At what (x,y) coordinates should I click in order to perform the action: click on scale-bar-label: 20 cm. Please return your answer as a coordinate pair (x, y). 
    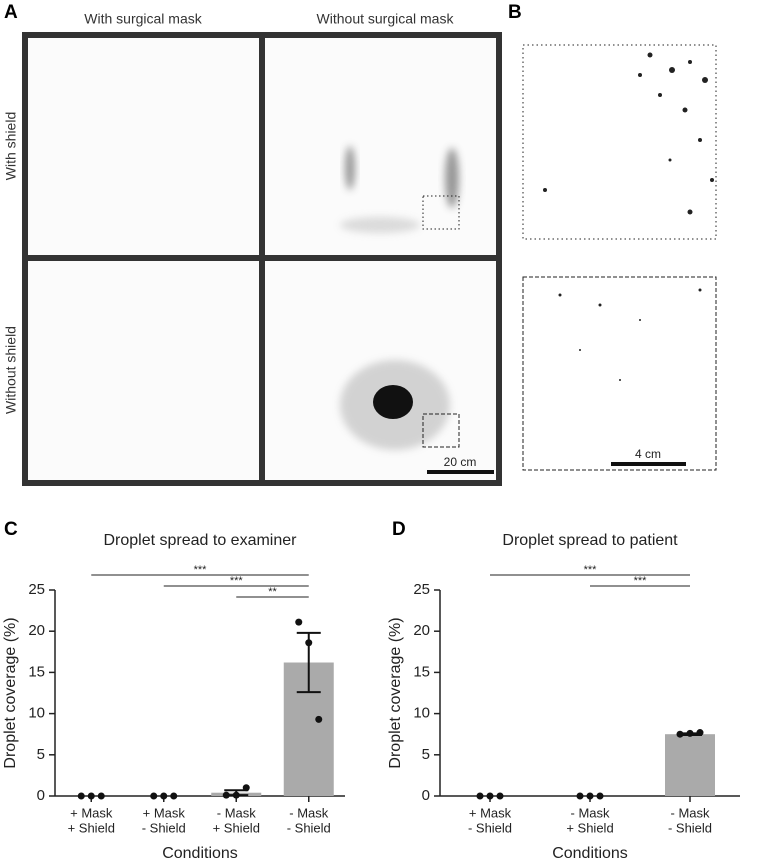
    Looking at the image, I should click on (460, 462).